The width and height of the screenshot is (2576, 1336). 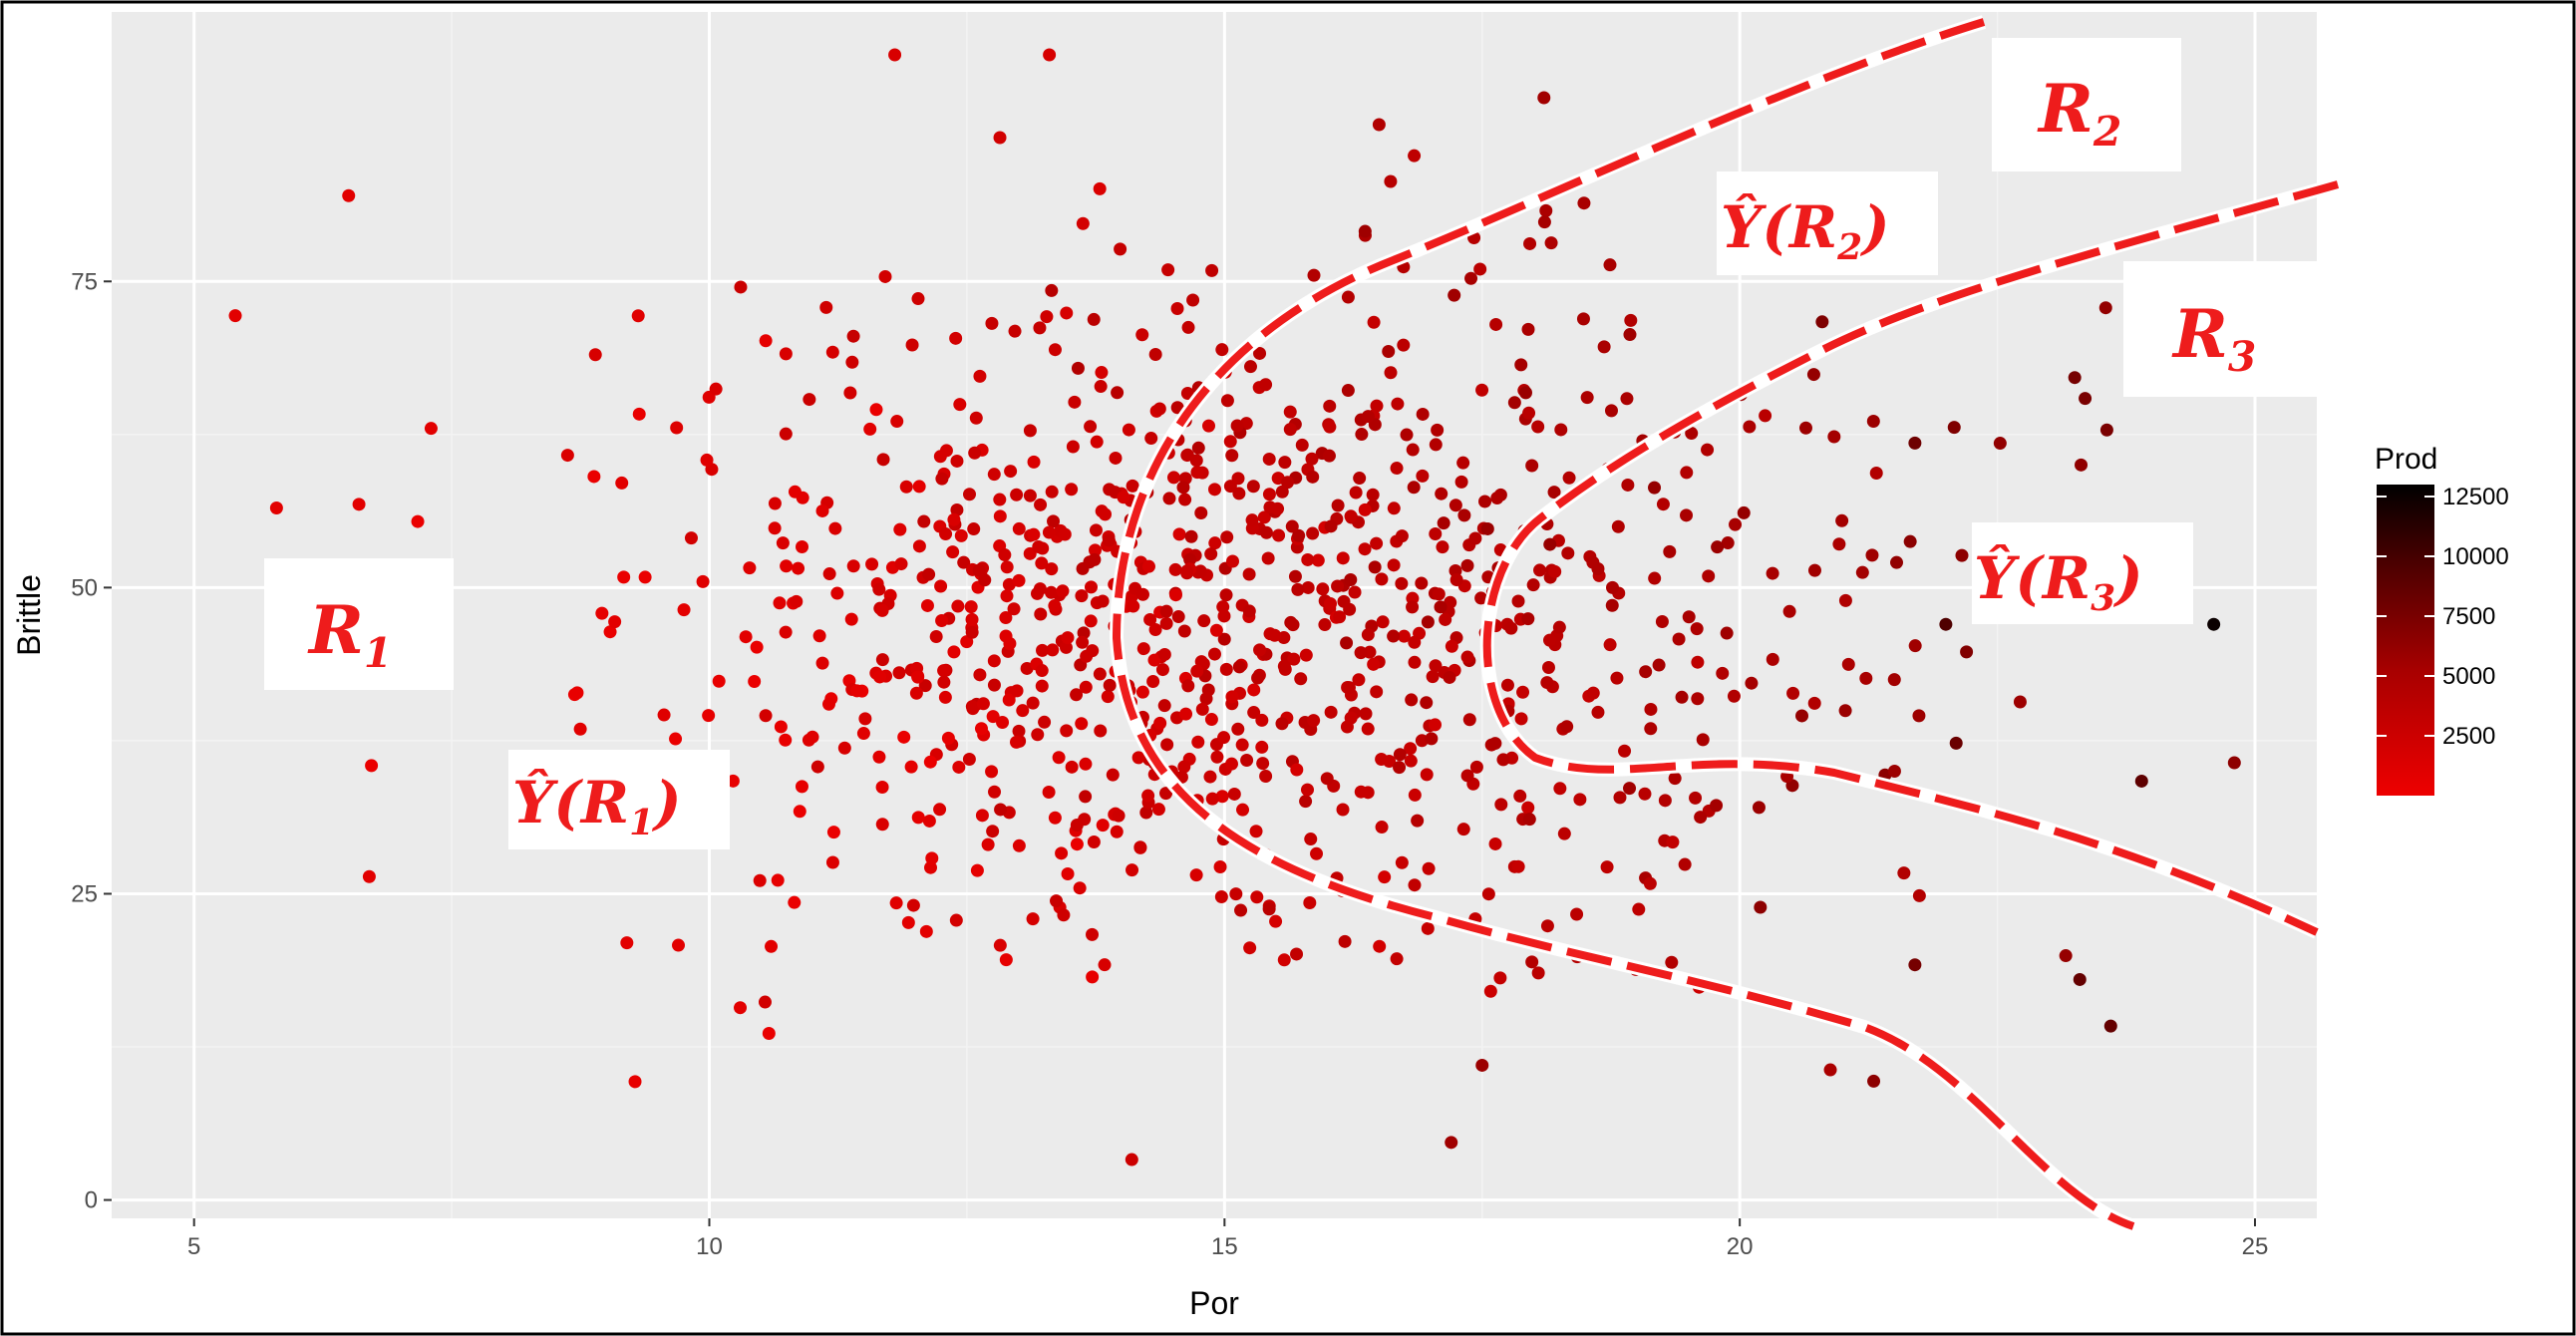 I want to click on y-r1-close: ), so click(x=666, y=802).